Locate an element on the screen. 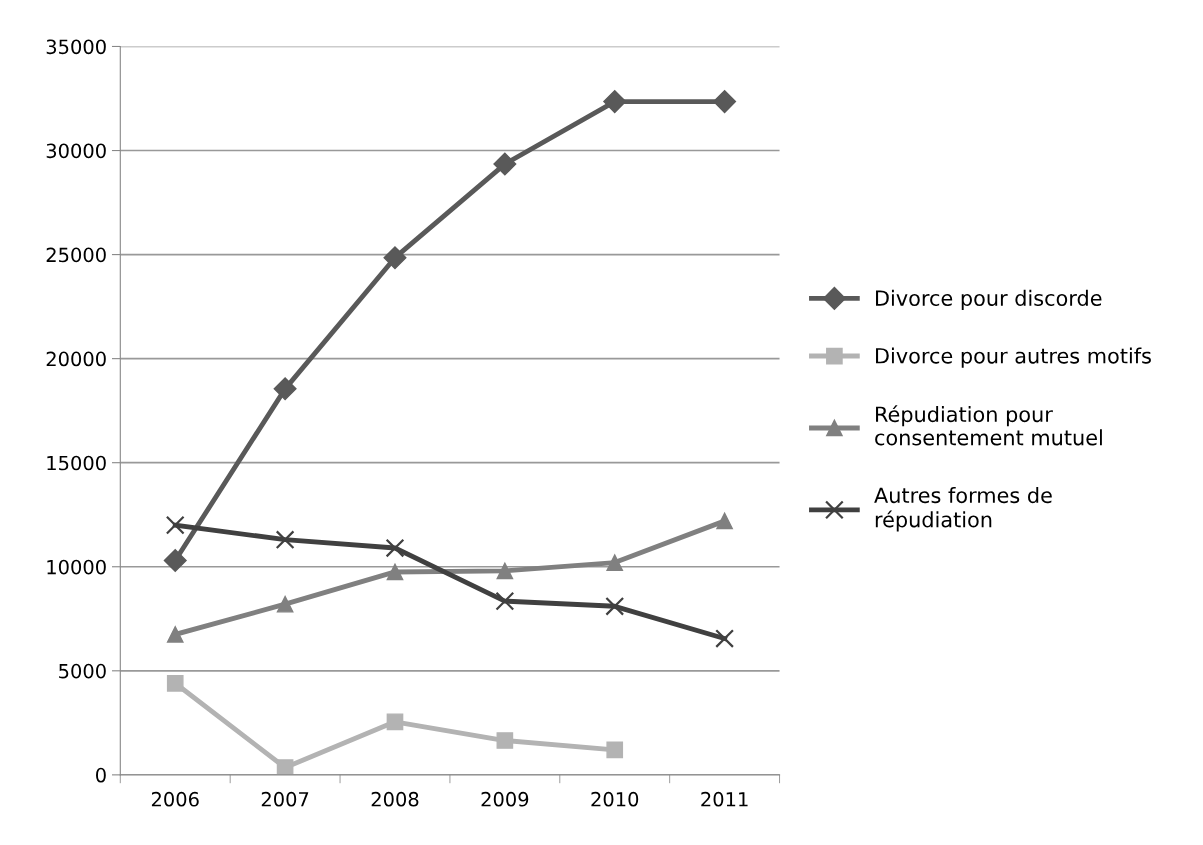  y-tick-label: 25000 is located at coordinates (76, 255).